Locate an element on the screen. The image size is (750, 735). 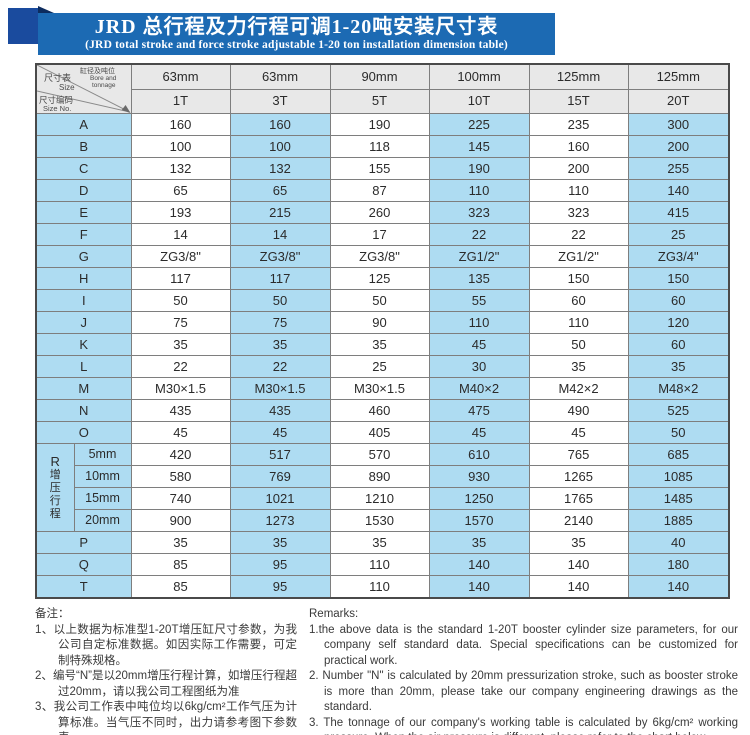
table-row: R 增压行程 5mm 420 517 570 610 765 685 is located at coordinates (382, 487).